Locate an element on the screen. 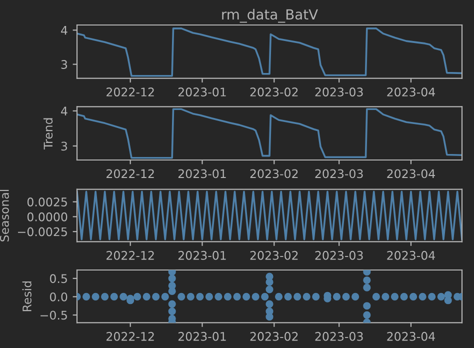 This screenshot has height=348, width=474. y-tick-label: 0.5 is located at coordinates (58, 279).